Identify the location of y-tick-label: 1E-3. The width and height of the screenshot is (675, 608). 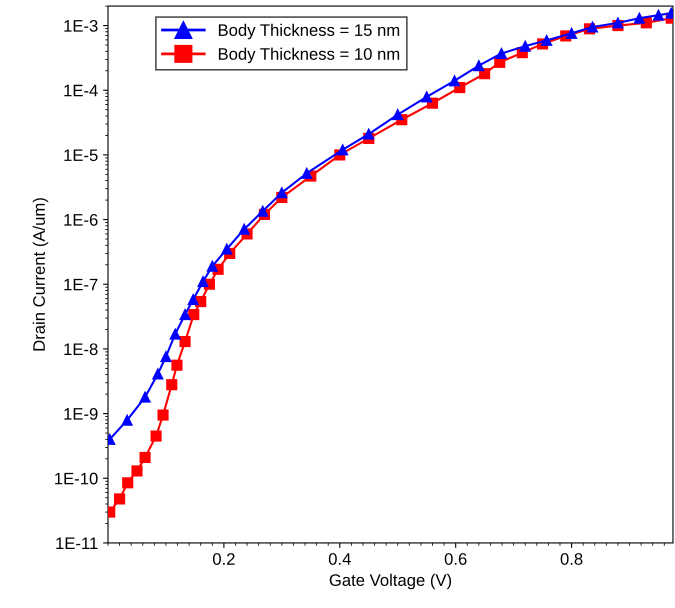
(81, 26).